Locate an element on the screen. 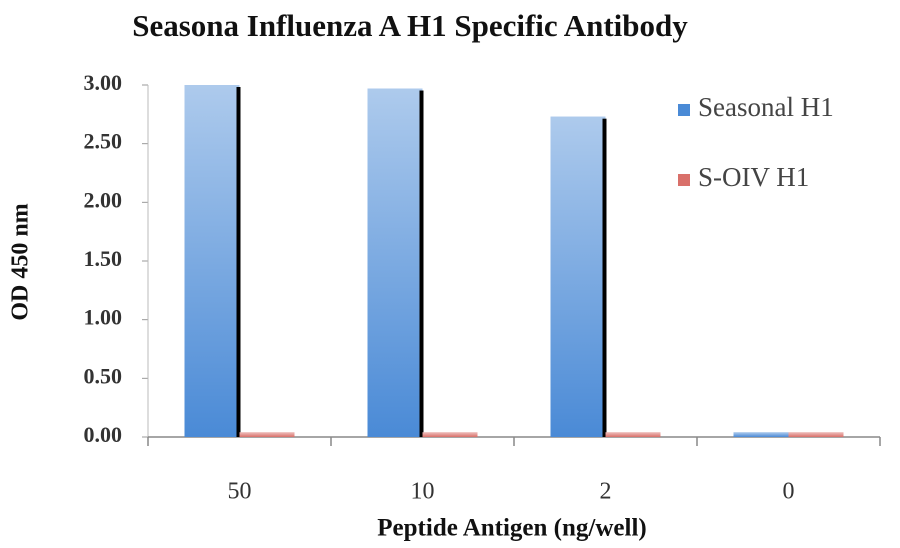  legend-label: S-OIV H1 is located at coordinates (753, 177).